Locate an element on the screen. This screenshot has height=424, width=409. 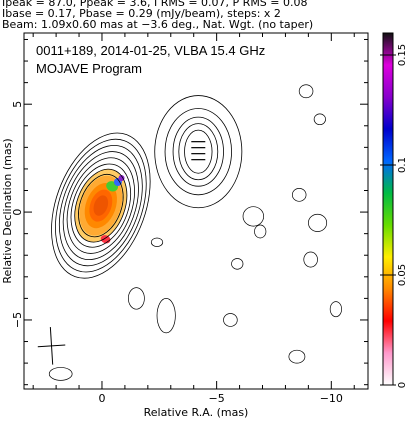
y-tick-label-0: 5 is located at coordinates (17, 104).